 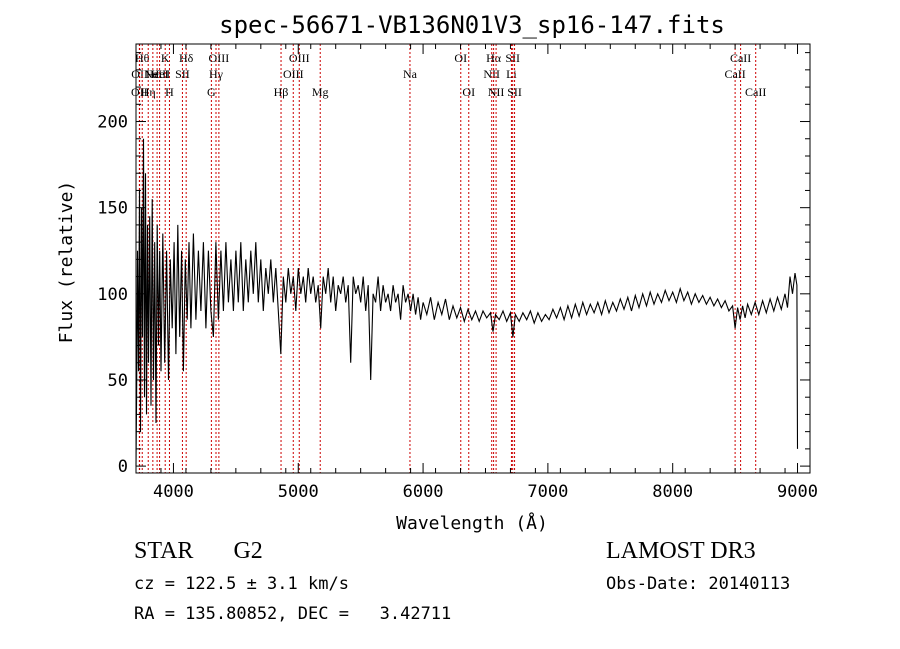 I want to click on redshift-velocity: cz = 122.5 ± 3.1 km/s, so click(x=241, y=584).